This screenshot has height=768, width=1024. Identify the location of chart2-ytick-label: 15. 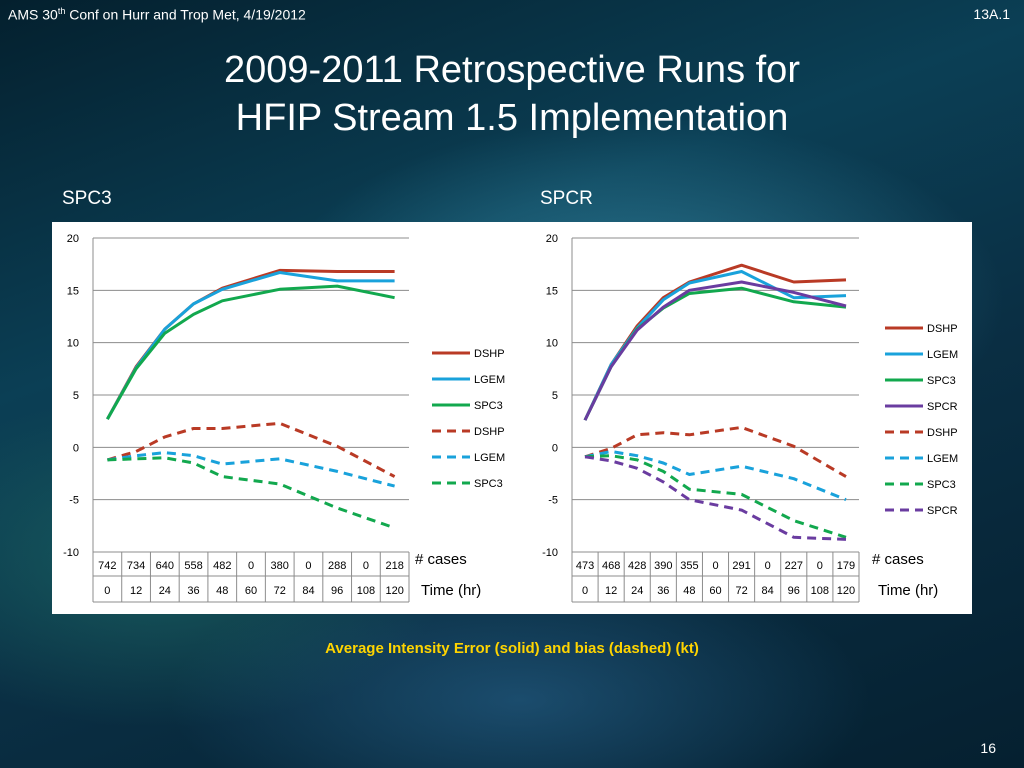
(552, 291).